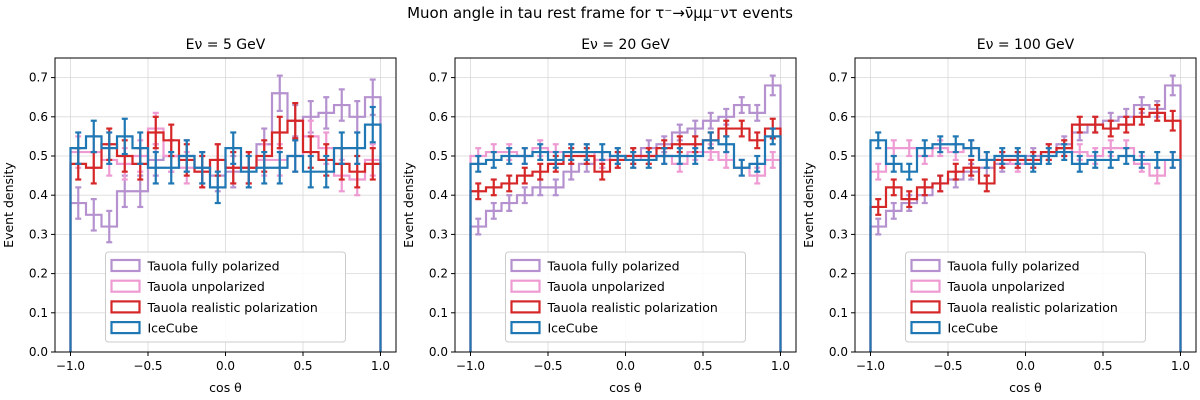 The width and height of the screenshot is (1200, 400). What do you see at coordinates (38, 313) in the screenshot?
I see `y-tick-label: 0.1` at bounding box center [38, 313].